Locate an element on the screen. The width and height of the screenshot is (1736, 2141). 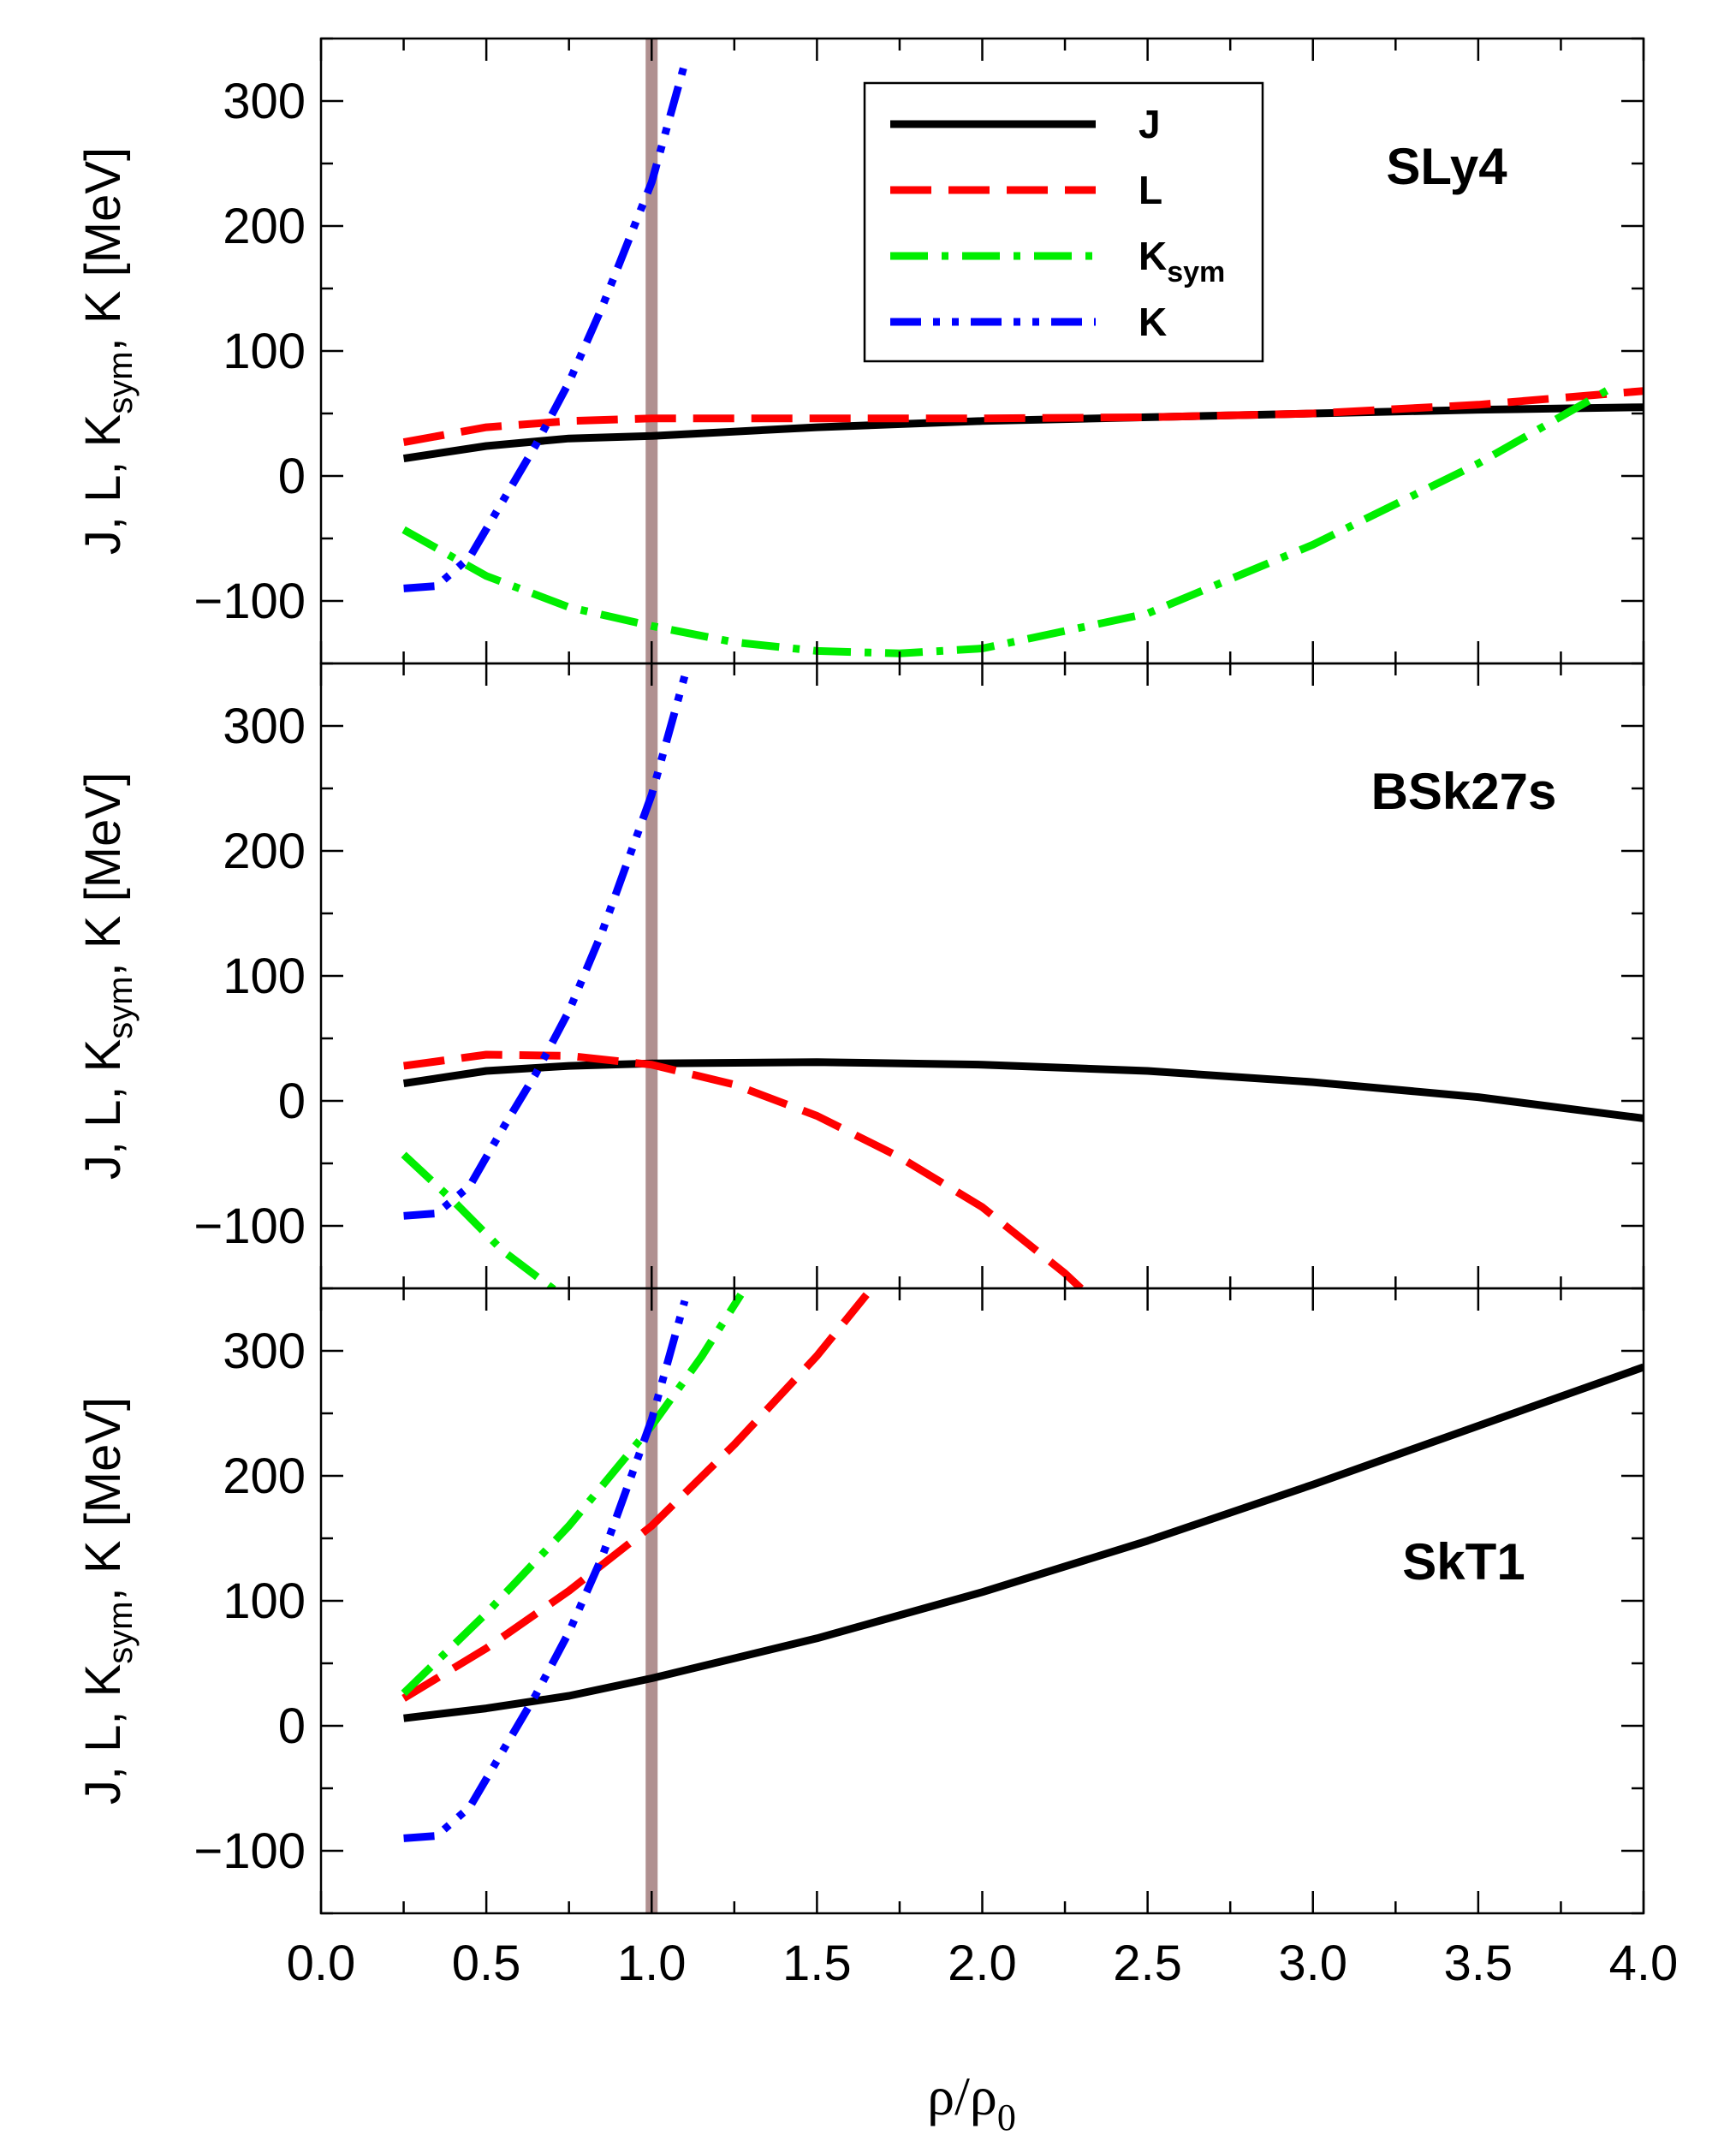
x-tick-label: 2.5 is located at coordinates (1147, 1964).